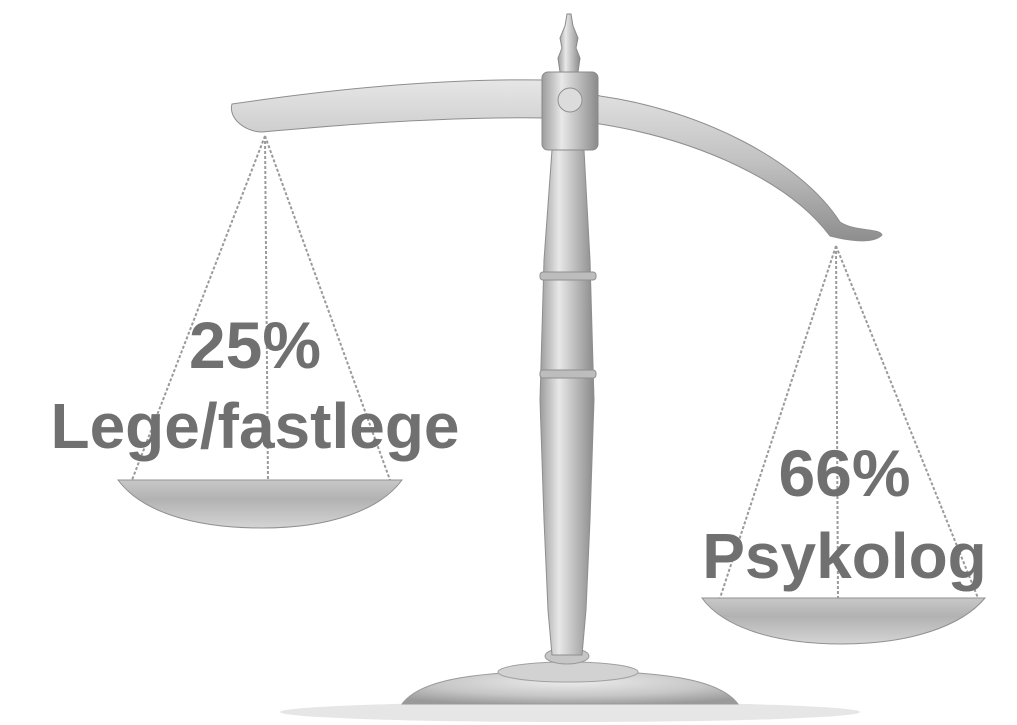  I want to click on left-pan-label: 25% Lege/fastlege, so click(255, 385).